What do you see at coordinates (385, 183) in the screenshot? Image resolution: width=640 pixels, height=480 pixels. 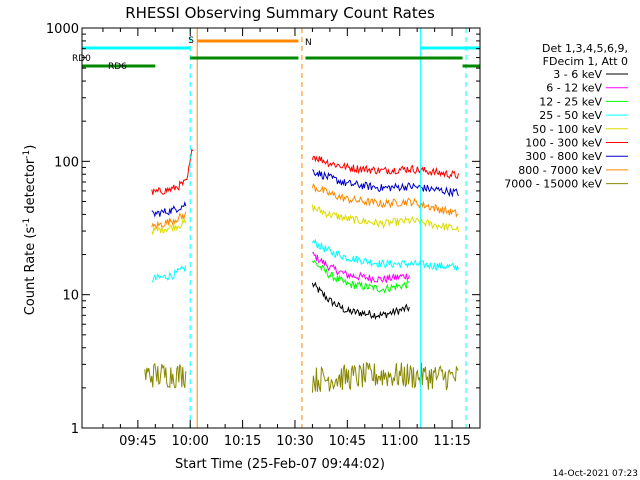 I see `series-line-post-300-800-kev` at bounding box center [385, 183].